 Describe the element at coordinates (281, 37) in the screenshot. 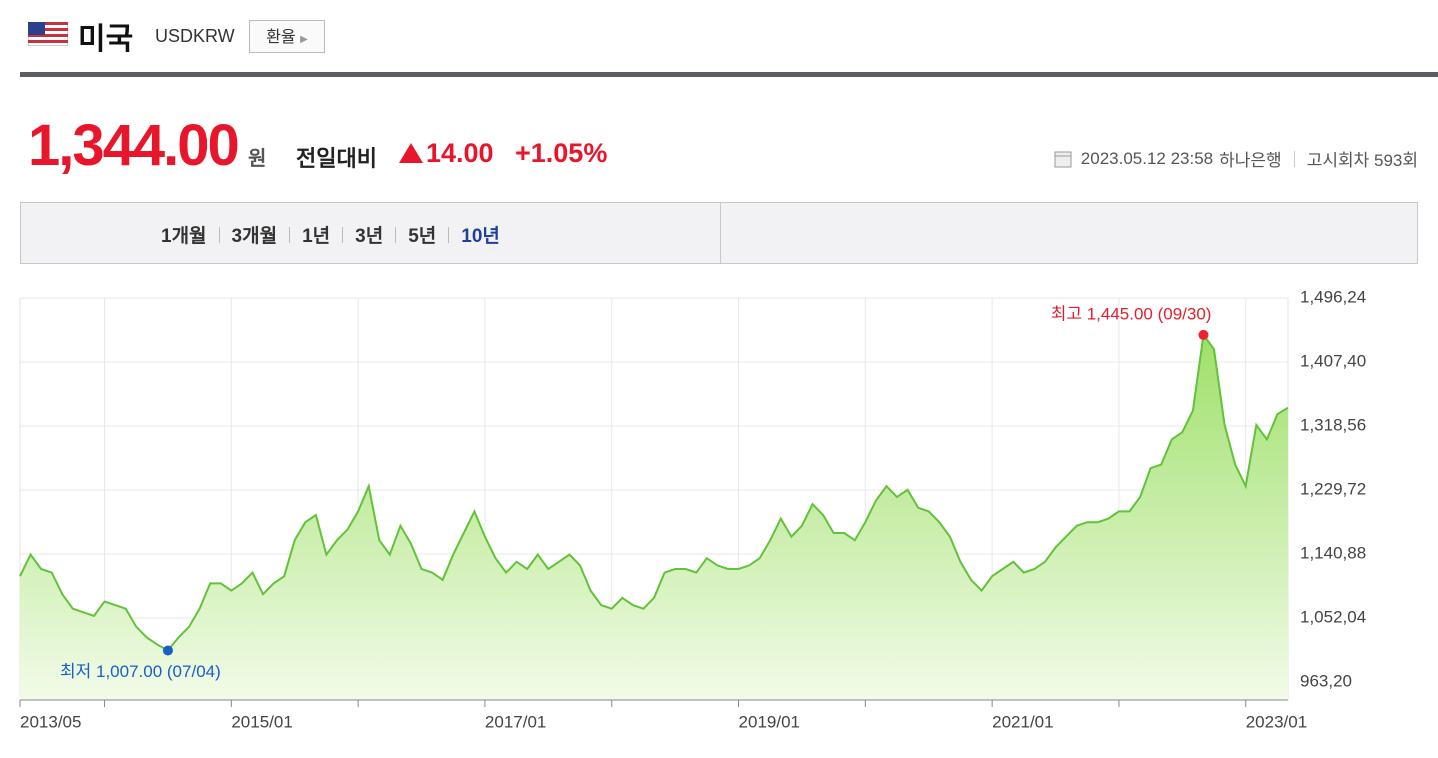

I see `button-label: 환율` at that location.